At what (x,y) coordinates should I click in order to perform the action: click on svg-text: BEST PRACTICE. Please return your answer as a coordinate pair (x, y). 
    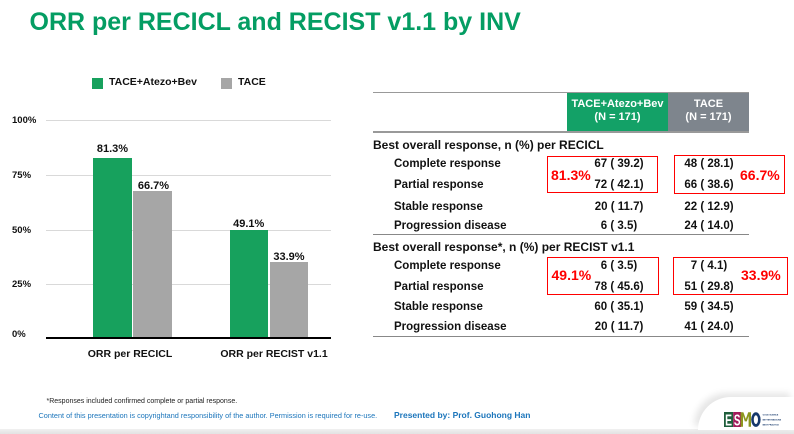
    Looking at the image, I should click on (771, 424).